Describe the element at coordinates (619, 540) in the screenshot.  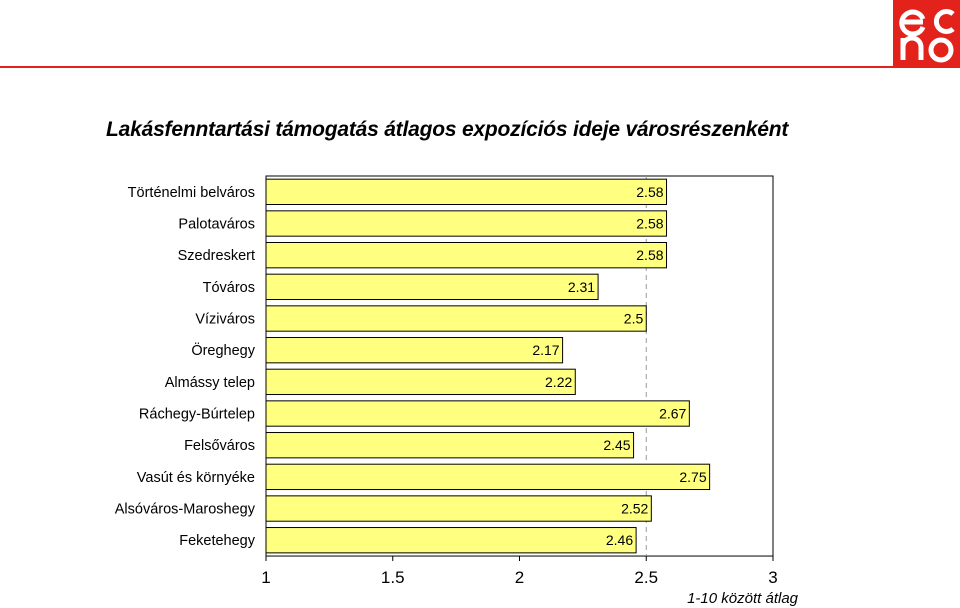
I see `data-label: 2.46` at that location.